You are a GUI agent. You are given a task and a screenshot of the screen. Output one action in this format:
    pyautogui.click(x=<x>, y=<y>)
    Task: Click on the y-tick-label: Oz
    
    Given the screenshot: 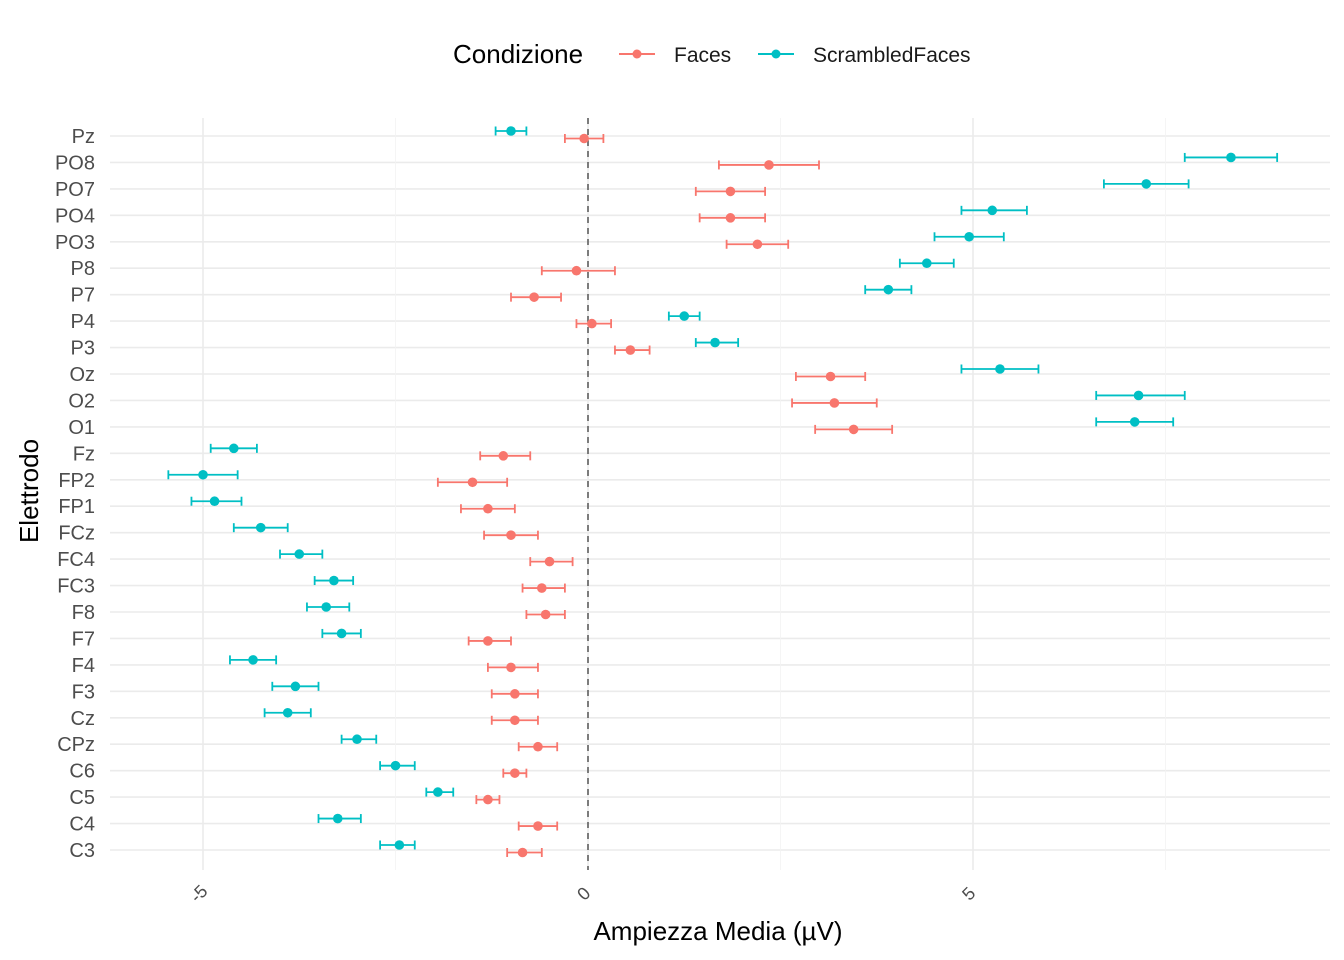 What is the action you would take?
    pyautogui.click(x=82, y=375)
    